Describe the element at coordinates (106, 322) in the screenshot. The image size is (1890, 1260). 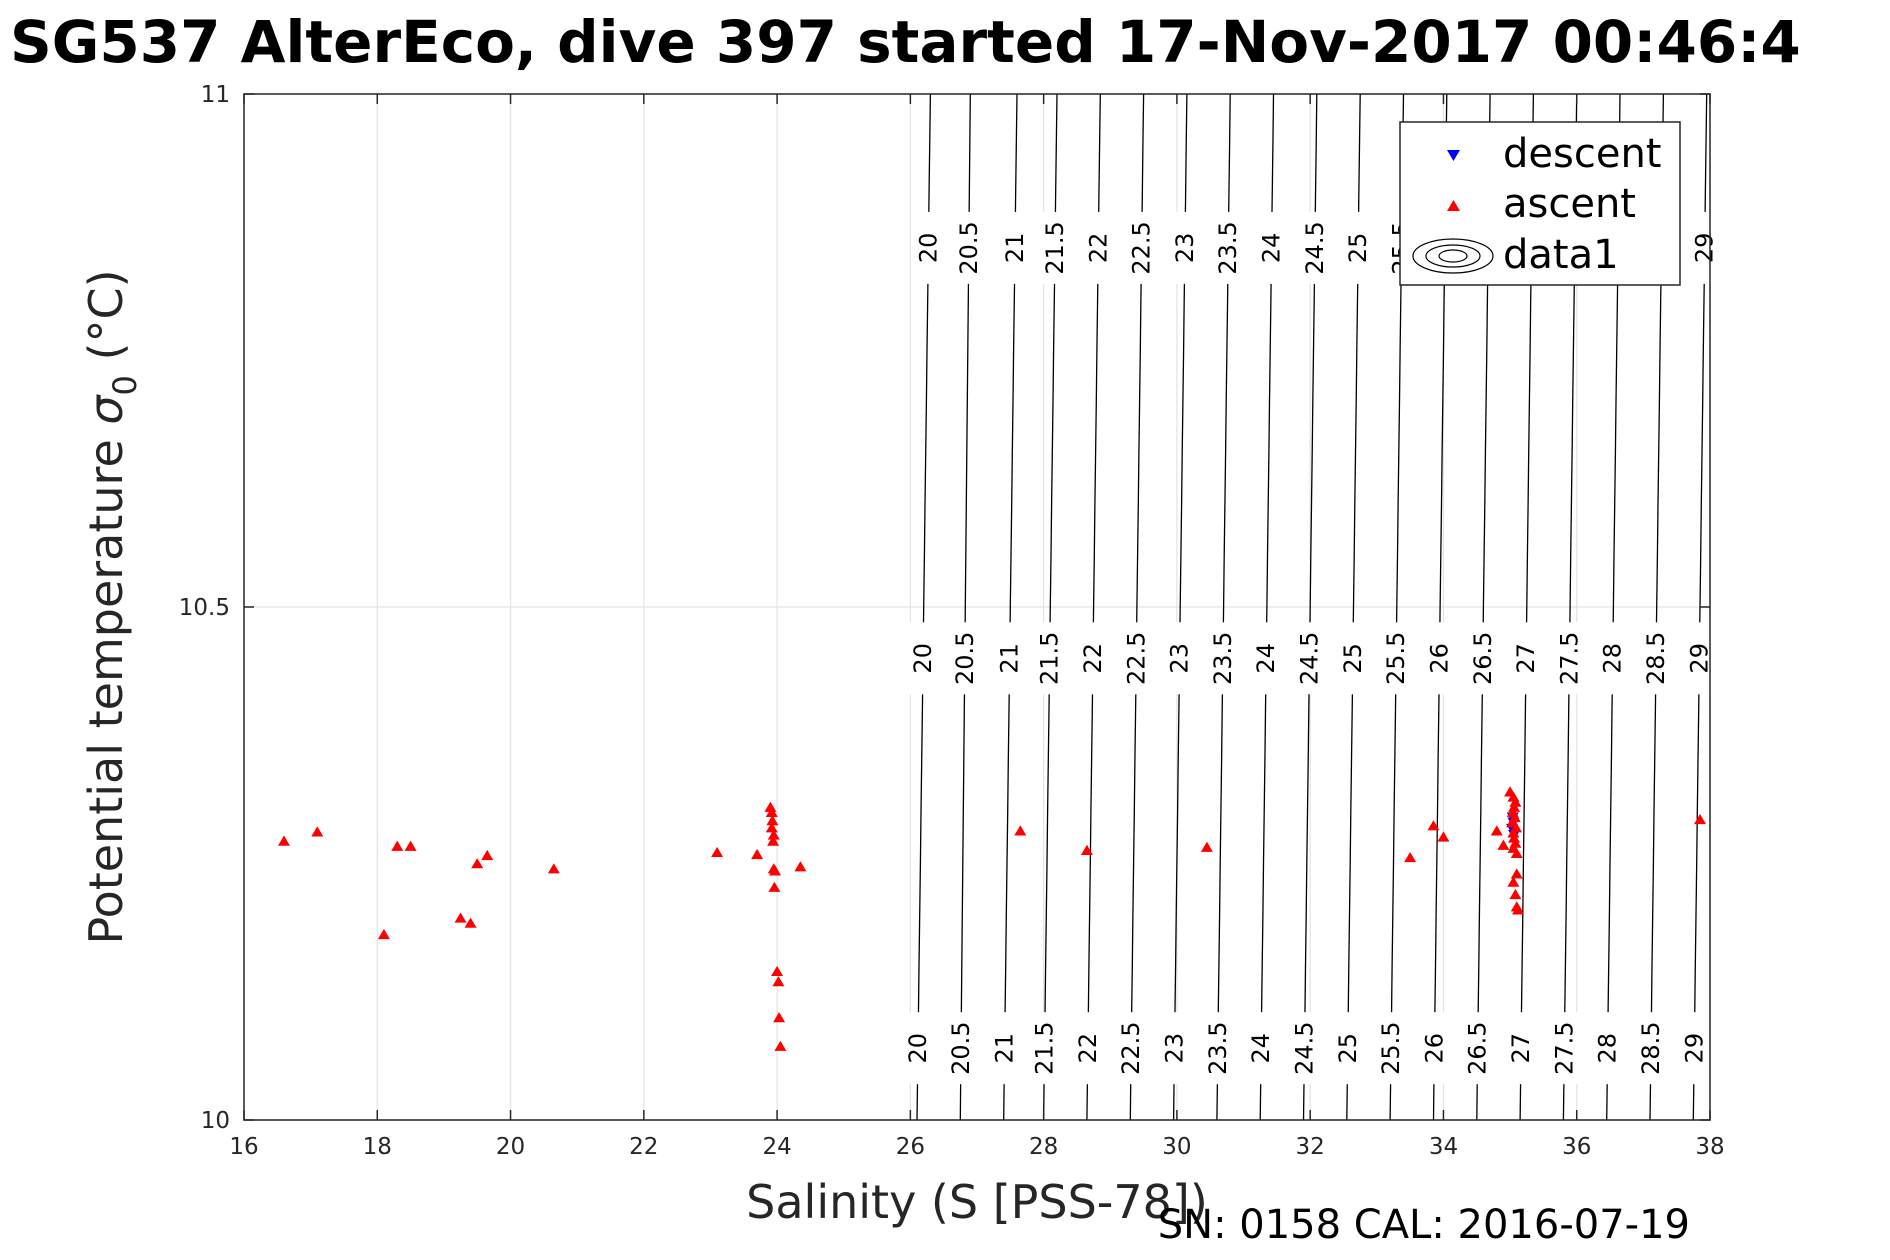
I see `y-axis-label-unit: (°C)` at that location.